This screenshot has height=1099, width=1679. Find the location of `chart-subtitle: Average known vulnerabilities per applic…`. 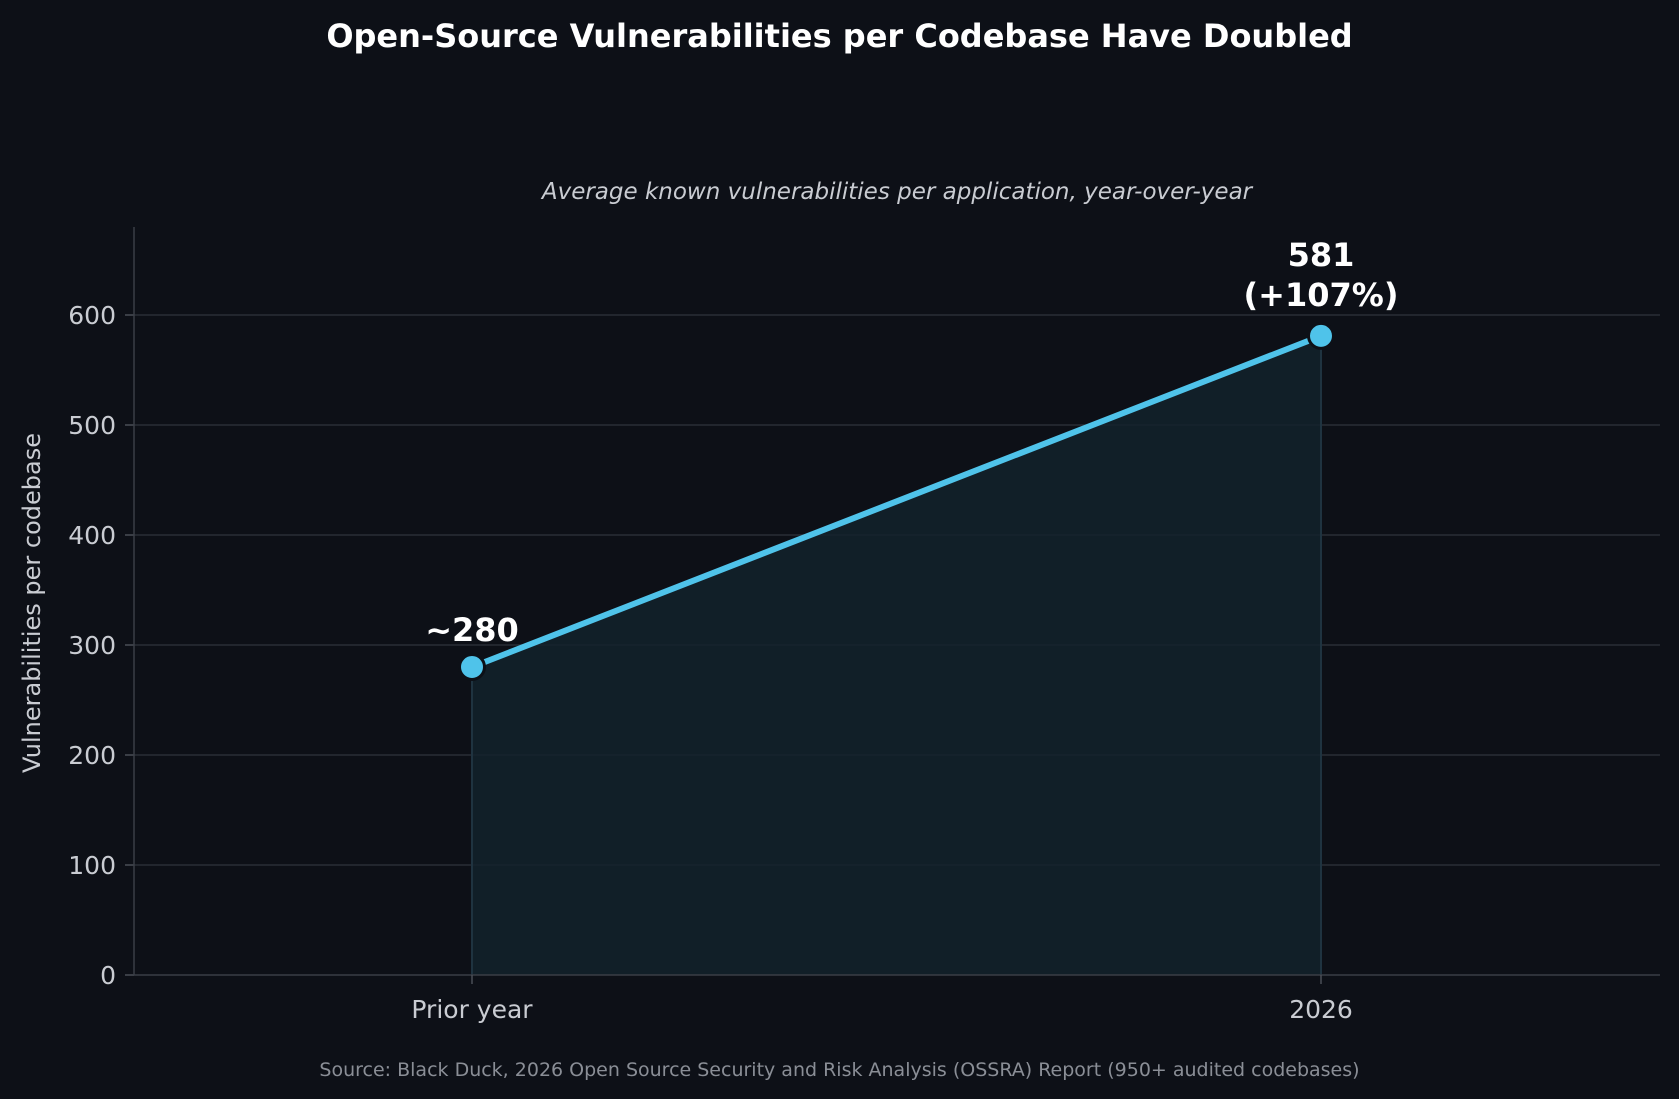

chart-subtitle: Average known vulnerabilities per applic… is located at coordinates (897, 192).